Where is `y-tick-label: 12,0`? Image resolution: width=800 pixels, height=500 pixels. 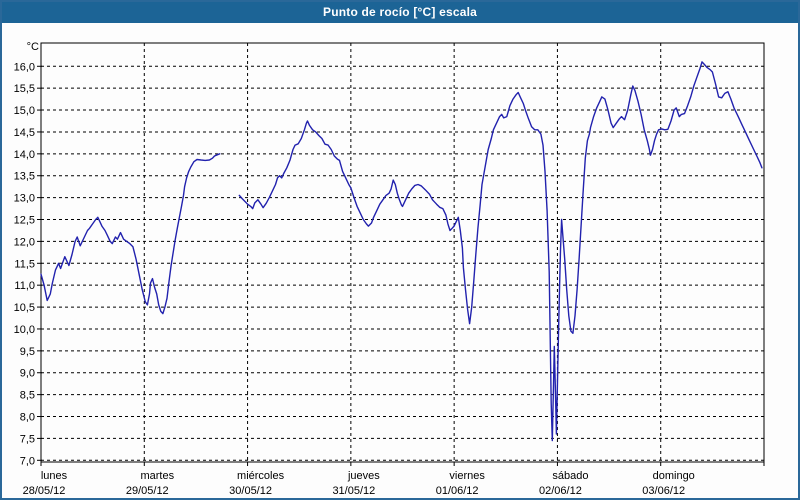 y-tick-label: 12,0 is located at coordinates (24, 242).